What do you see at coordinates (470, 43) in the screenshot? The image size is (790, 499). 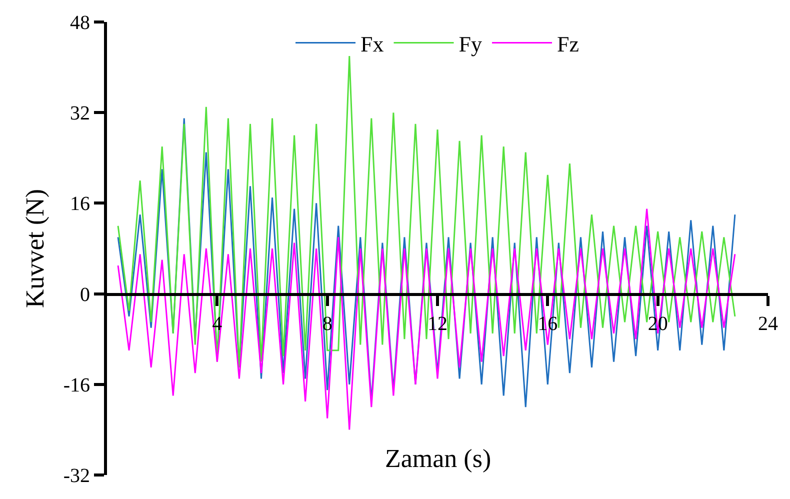 I see `legend-label: Fy` at bounding box center [470, 43].